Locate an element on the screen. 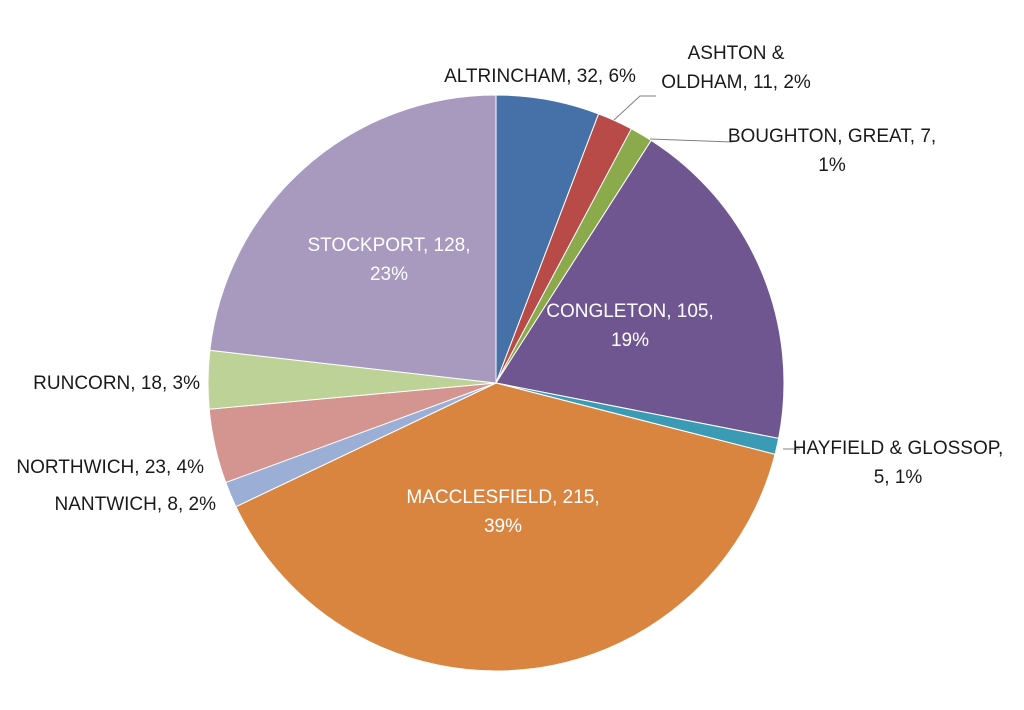 The width and height of the screenshot is (1024, 710). data-label-altrincham: ALTRINCHAM, 32, 6% is located at coordinates (540, 76).